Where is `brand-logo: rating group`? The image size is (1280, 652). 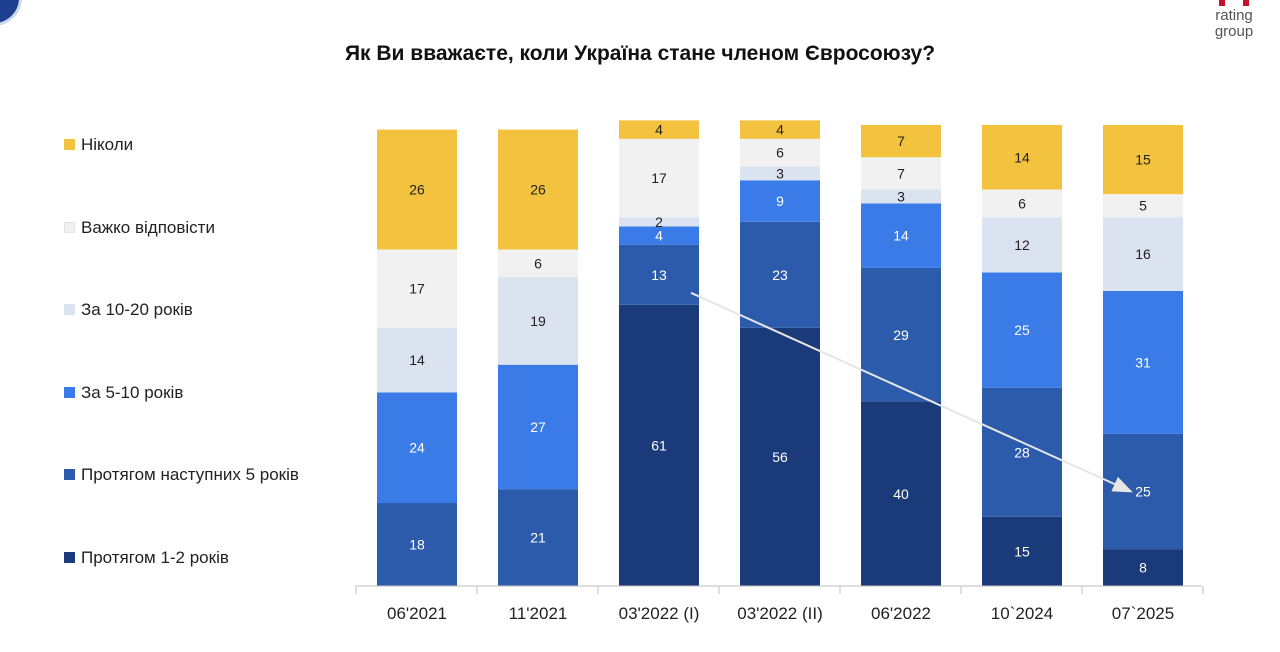
brand-logo: rating group is located at coordinates (1234, 20).